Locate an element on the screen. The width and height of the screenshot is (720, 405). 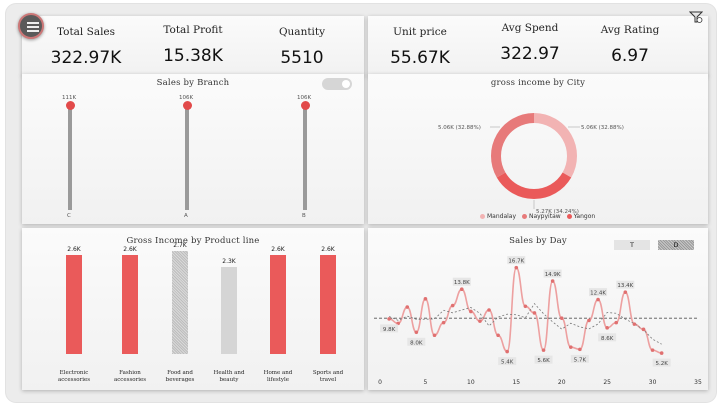
kpi-label: Avg Rating is located at coordinates (630, 30).